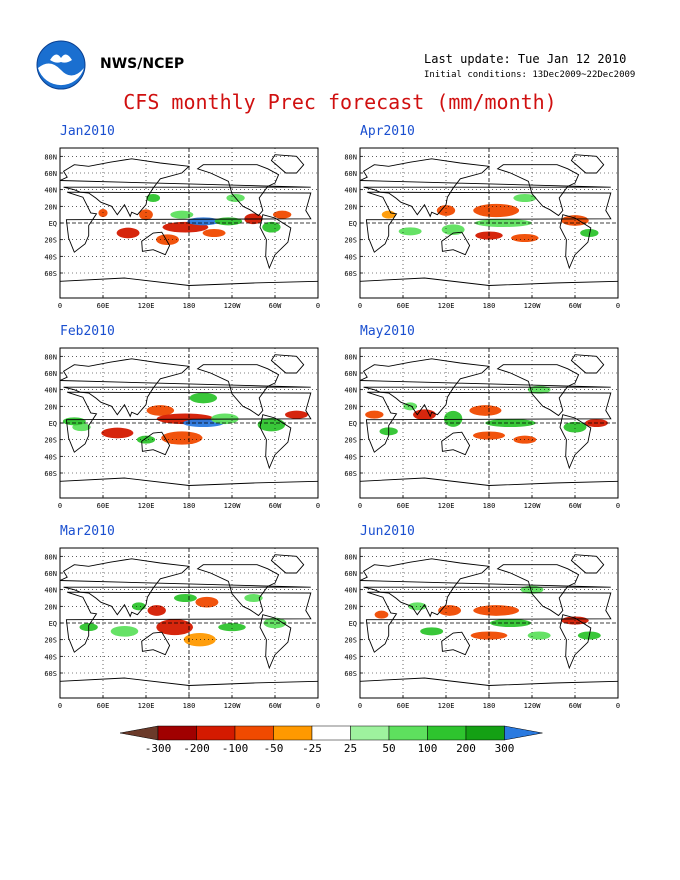  I want to click on colorbar-label: -200, so click(196, 748).